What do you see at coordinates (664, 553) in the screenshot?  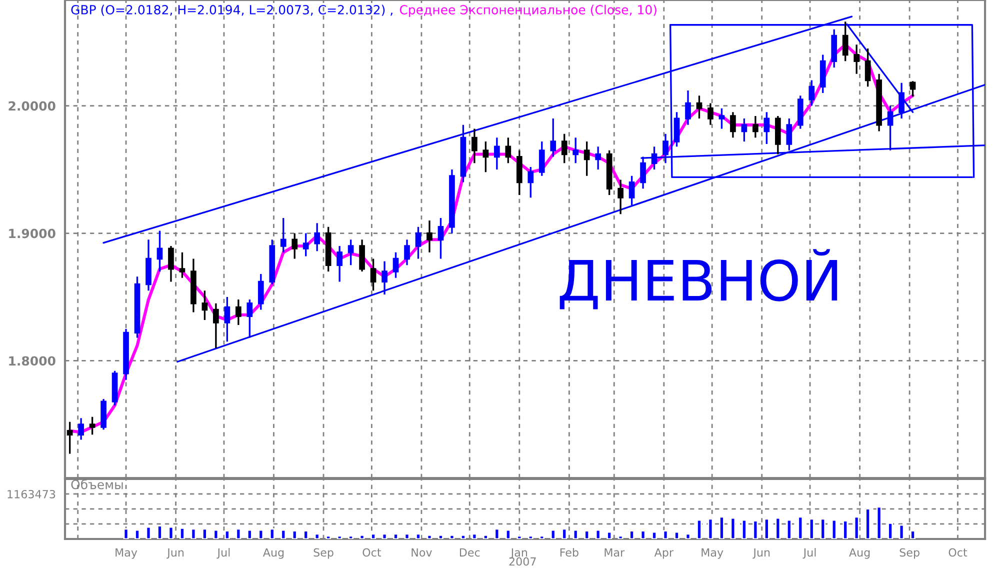 I see `x-tick-label: Apr` at bounding box center [664, 553].